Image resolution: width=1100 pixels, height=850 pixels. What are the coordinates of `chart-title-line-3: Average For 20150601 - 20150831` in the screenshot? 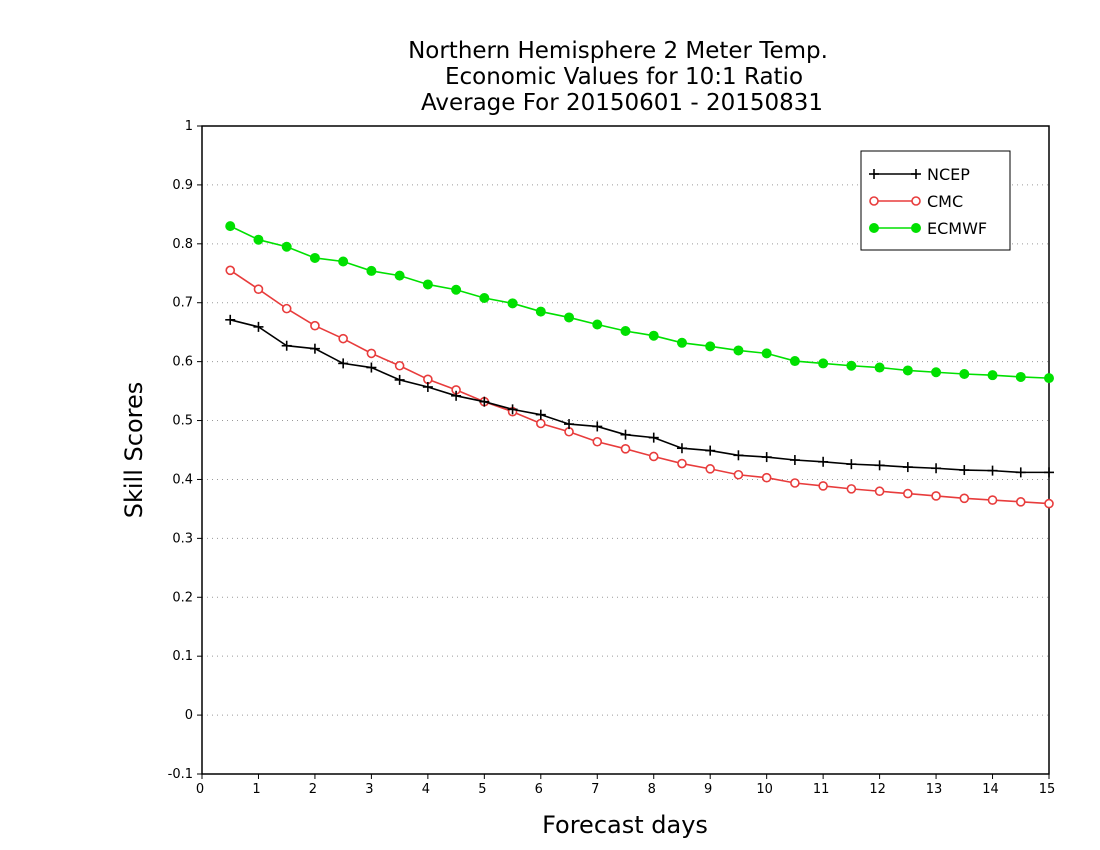 It's located at (622, 103).